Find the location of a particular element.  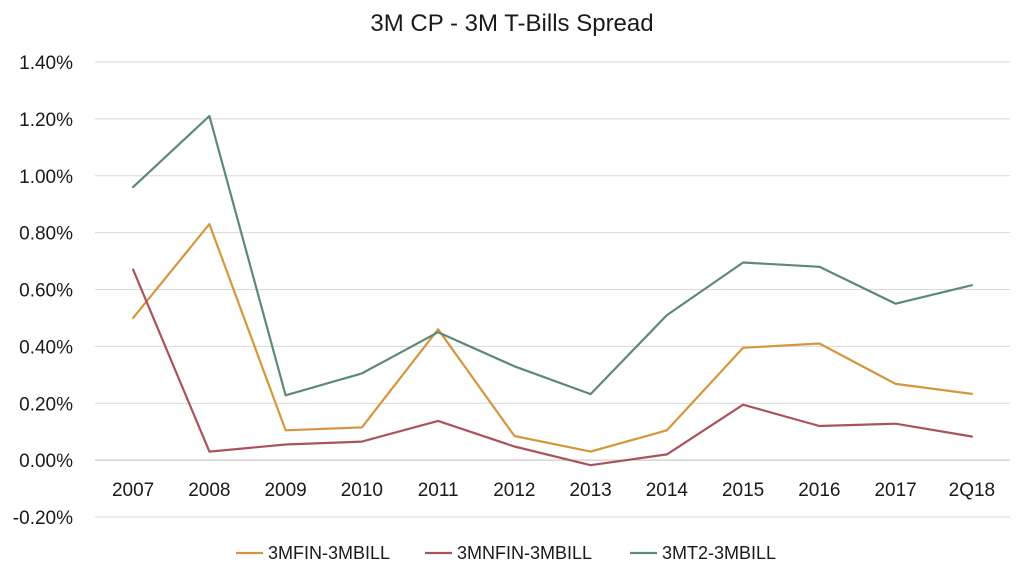

legend: 3MFIN-3MBILL 3MNFIN-3MBILL 3MT2-3MBILL is located at coordinates (506, 553).